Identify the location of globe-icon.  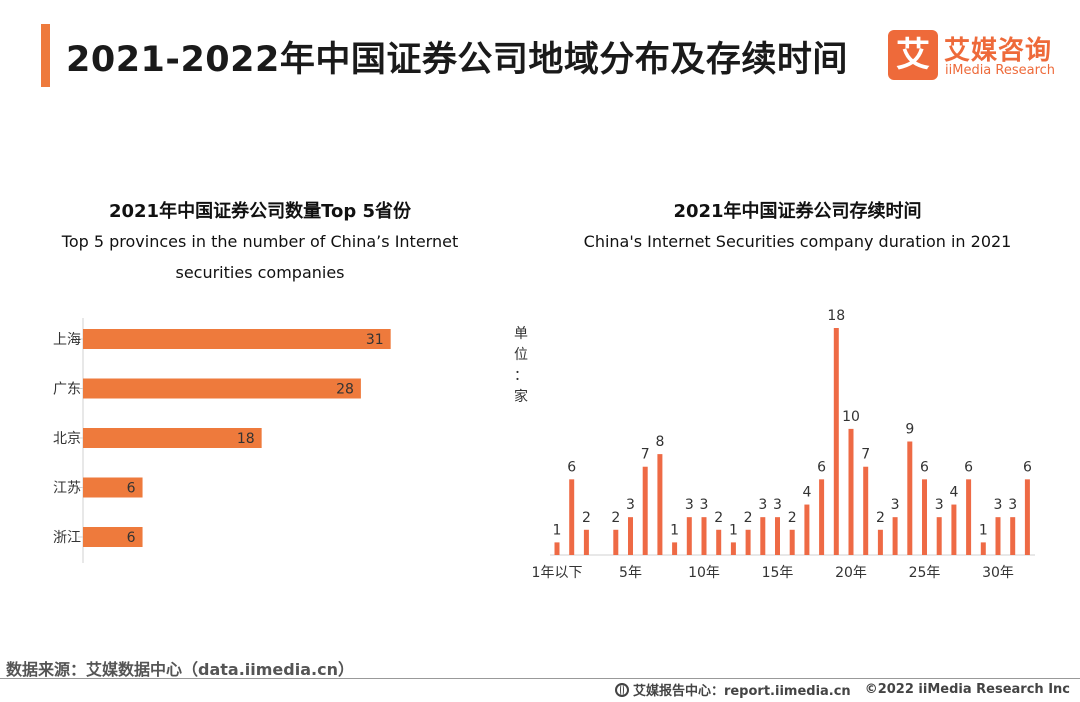
(621, 689).